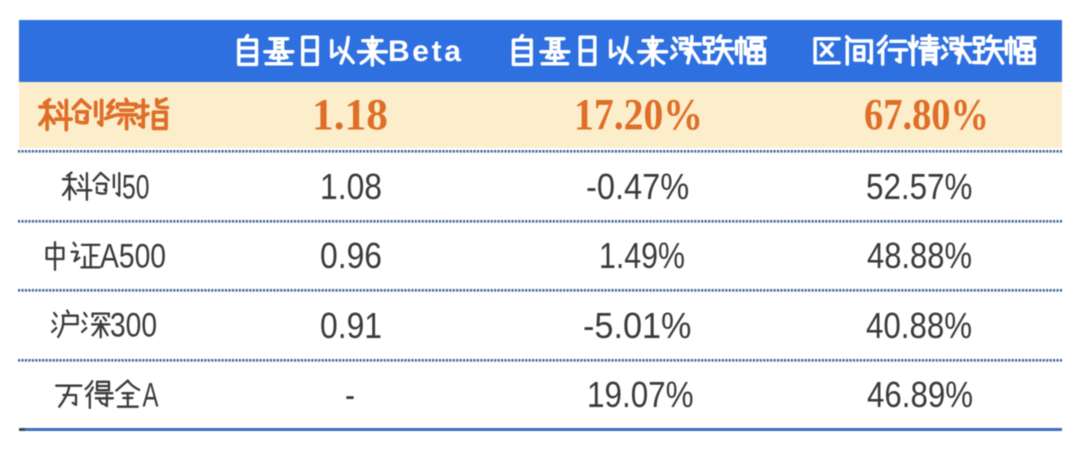 The height and width of the screenshot is (450, 1080). I want to click on svg-text: Beta, so click(424, 51).